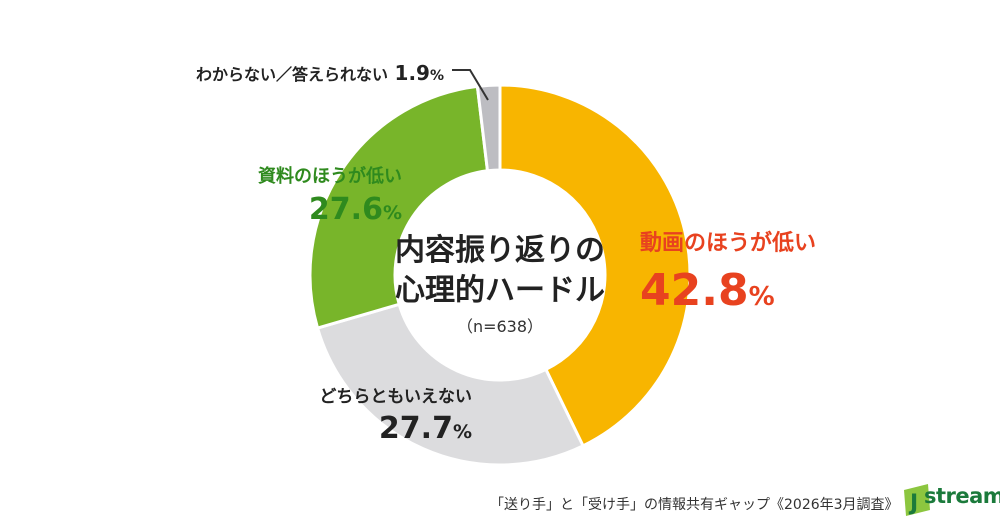 The height and width of the screenshot is (524, 1000). I want to click on jstream-logo: J stream, so click(950, 500).